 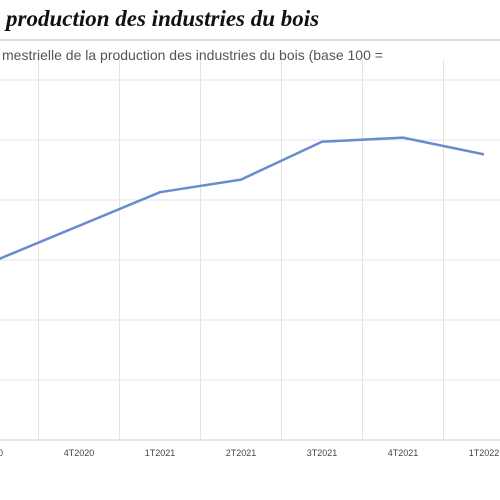 I want to click on x-tick-label: 1T2022, so click(x=484, y=453).